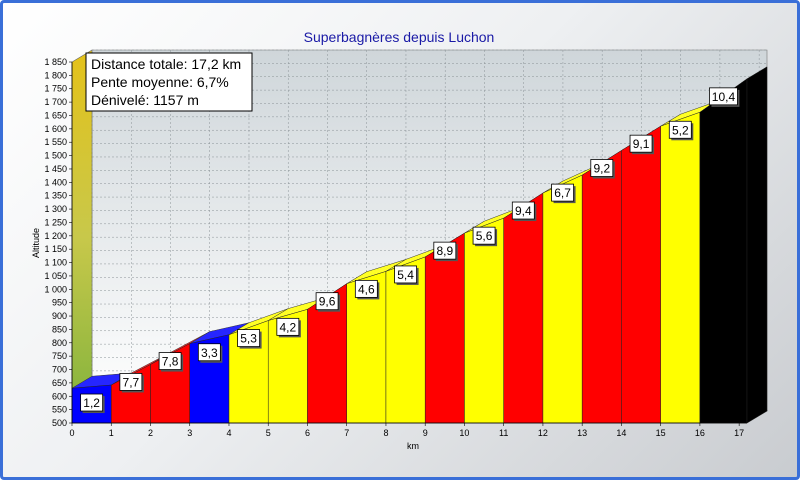 Image resolution: width=800 pixels, height=483 pixels. Describe the element at coordinates (385, 433) in the screenshot. I see `x-tick-label: 8` at that location.